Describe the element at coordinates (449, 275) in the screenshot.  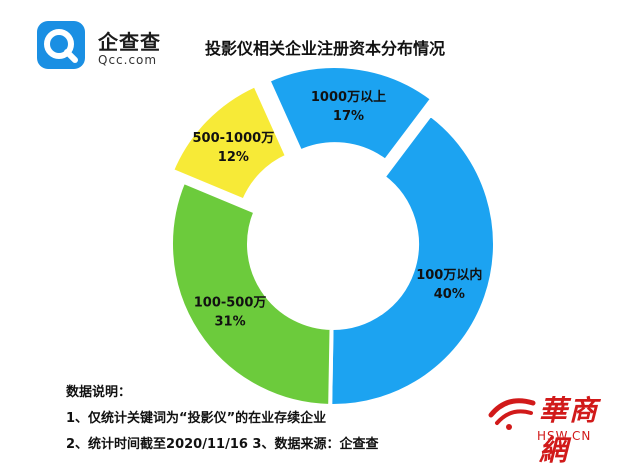
I see `slice-category-label-0: 100万以内` at that location.